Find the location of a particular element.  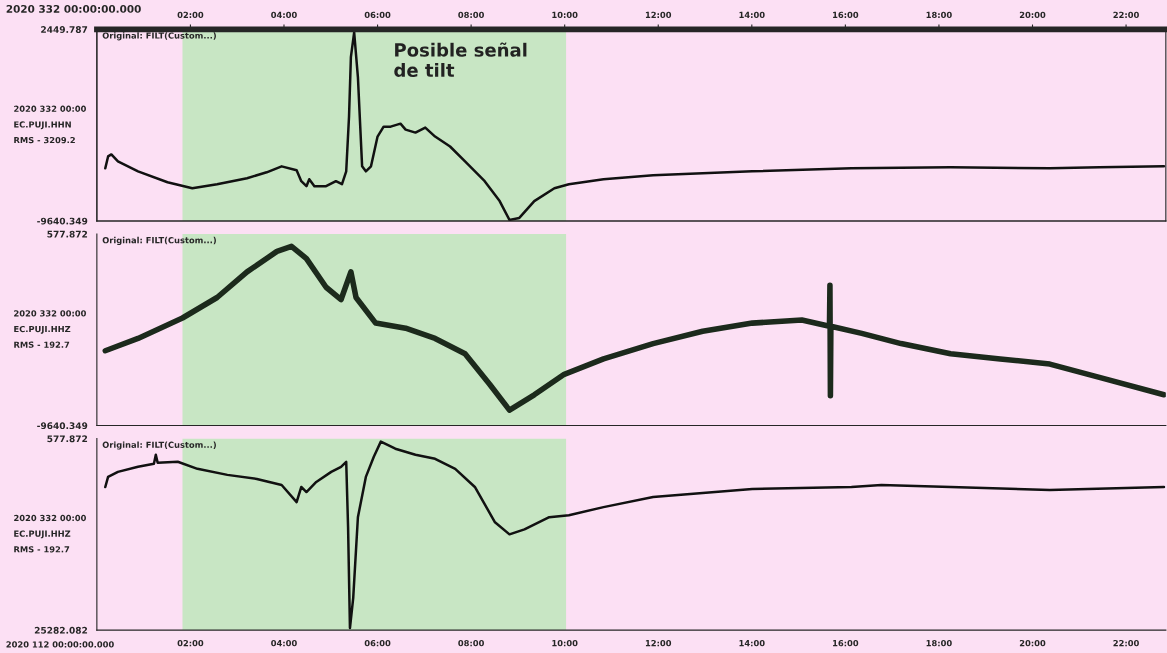

x2-tick-label: 08:00 is located at coordinates (471, 15).